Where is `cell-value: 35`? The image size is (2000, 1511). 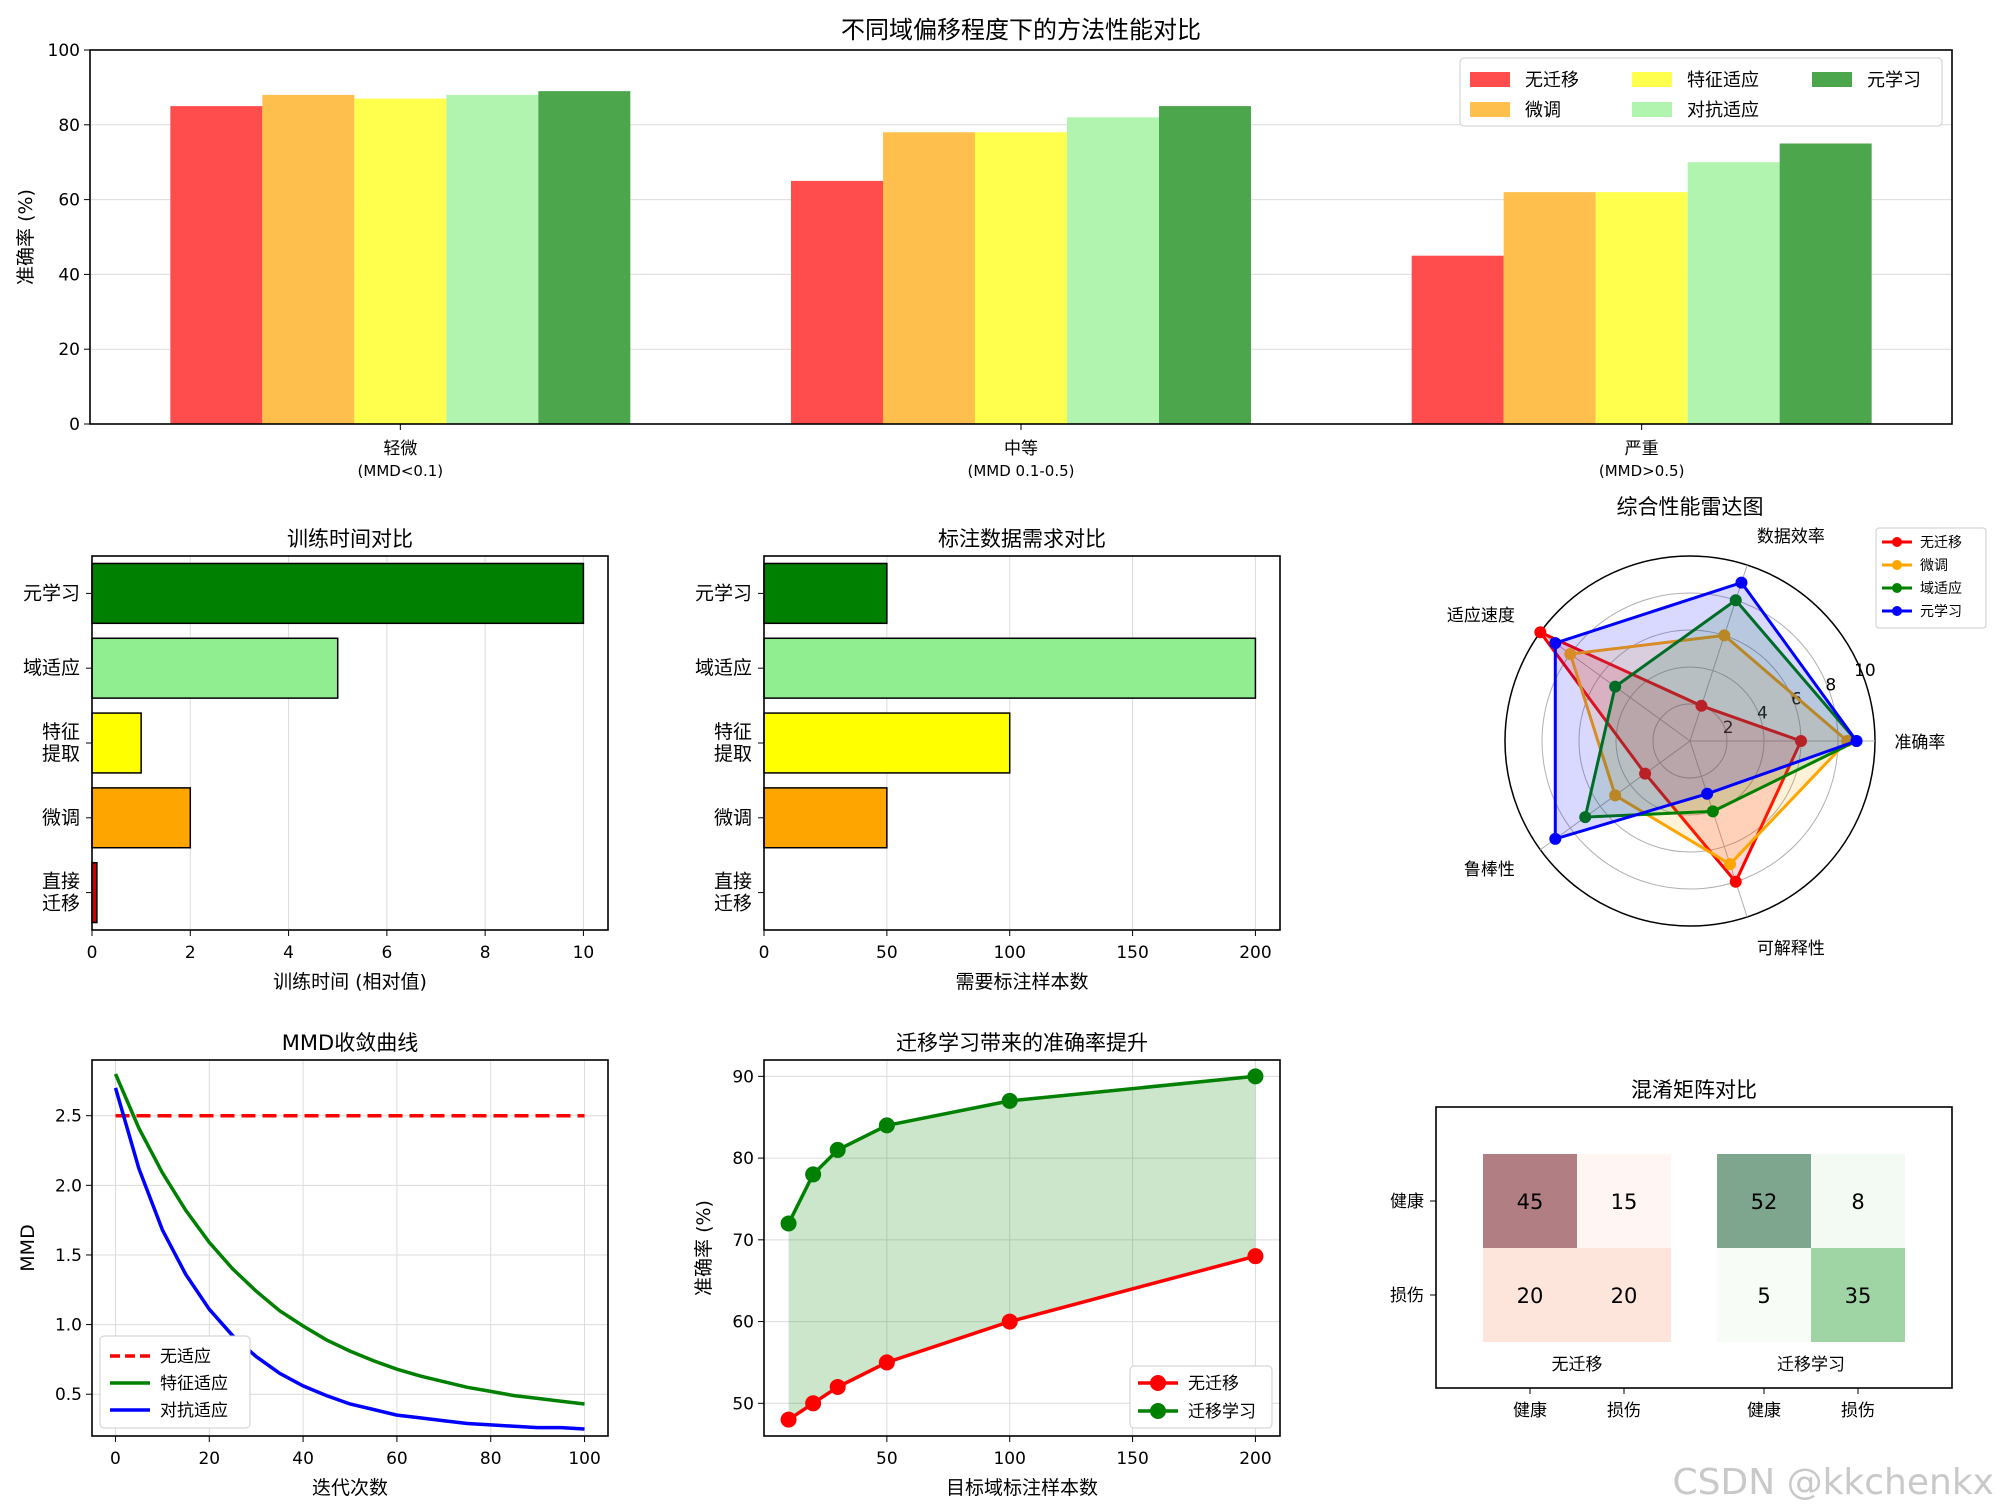
cell-value: 35 is located at coordinates (1858, 1296).